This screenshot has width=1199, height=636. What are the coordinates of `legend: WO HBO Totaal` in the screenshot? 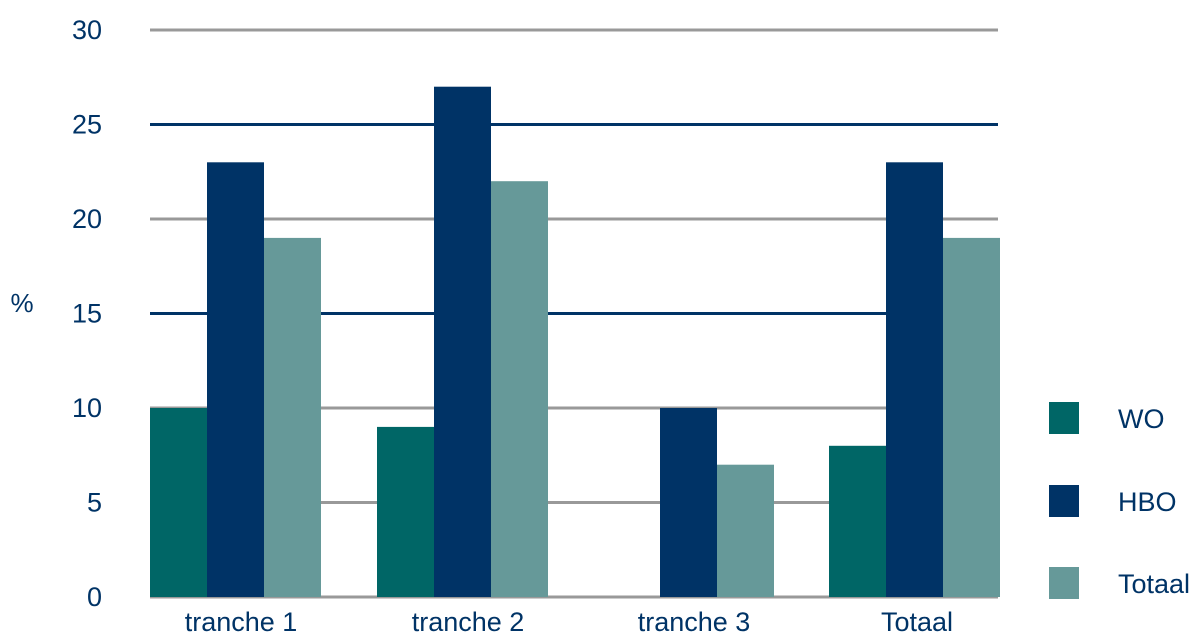 It's located at (1119, 500).